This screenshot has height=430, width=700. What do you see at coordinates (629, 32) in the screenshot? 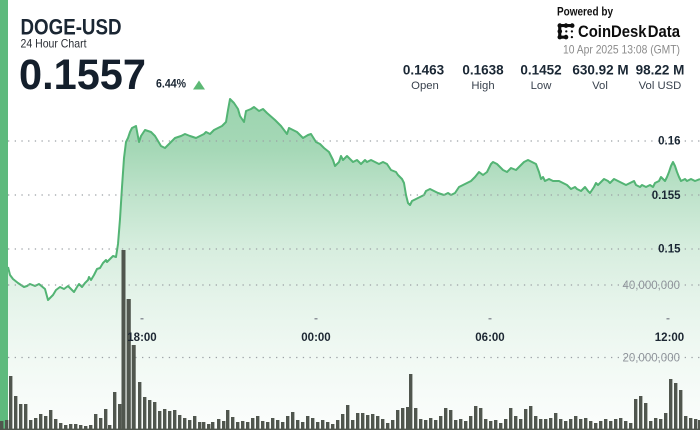
I see `svg-text: CoinDesk Data` at bounding box center [629, 32].